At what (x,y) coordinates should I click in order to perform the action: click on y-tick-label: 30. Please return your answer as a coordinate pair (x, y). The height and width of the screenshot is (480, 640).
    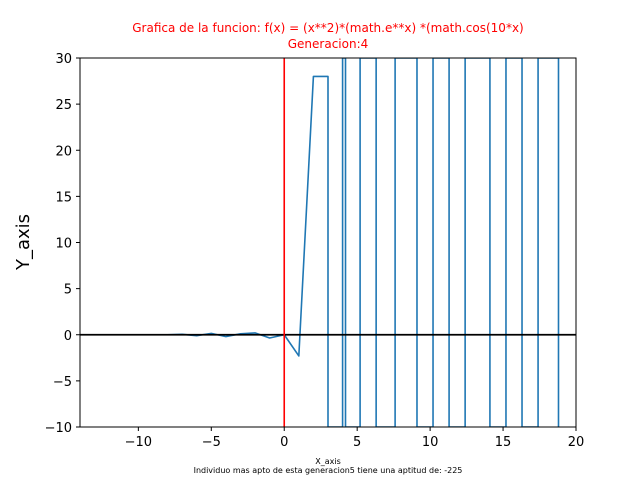
    Looking at the image, I should click on (63, 59).